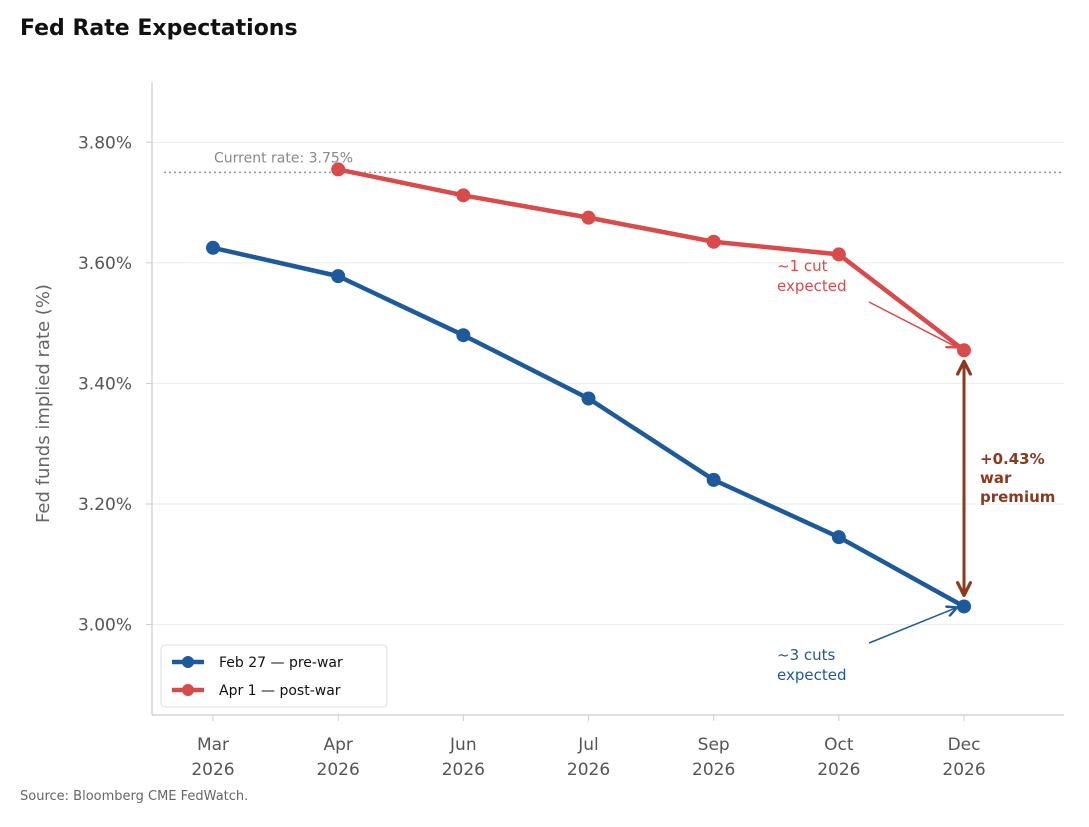  What do you see at coordinates (159, 28) in the screenshot?
I see `chart-title: Fed Rate Expectations` at bounding box center [159, 28].